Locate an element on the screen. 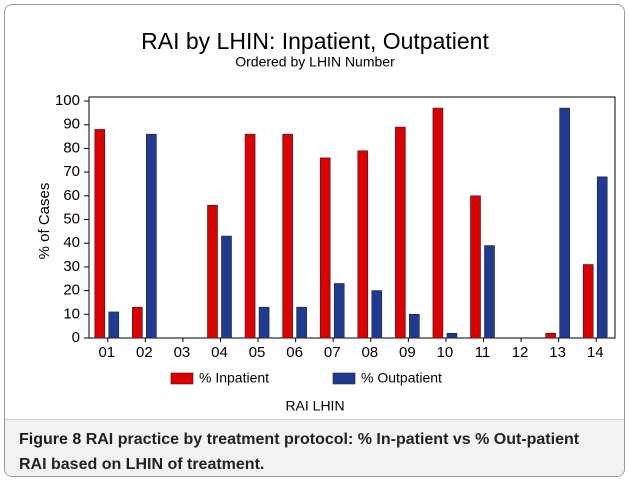 This screenshot has height=481, width=629. y-axis-label: % of Cases is located at coordinates (44, 221).